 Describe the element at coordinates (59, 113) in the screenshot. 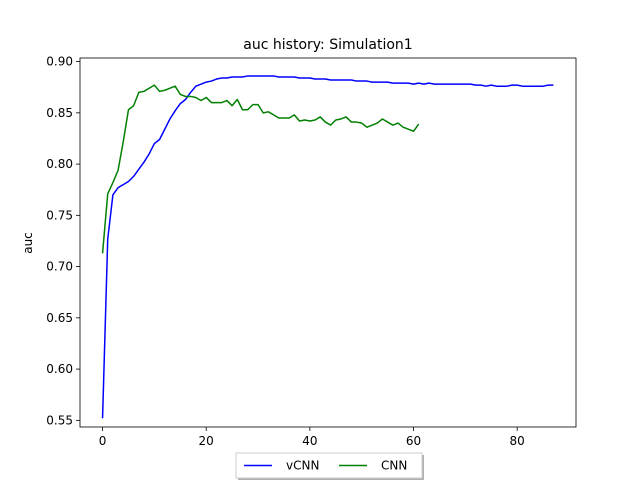

I see `y-tick-label: 0.85` at that location.